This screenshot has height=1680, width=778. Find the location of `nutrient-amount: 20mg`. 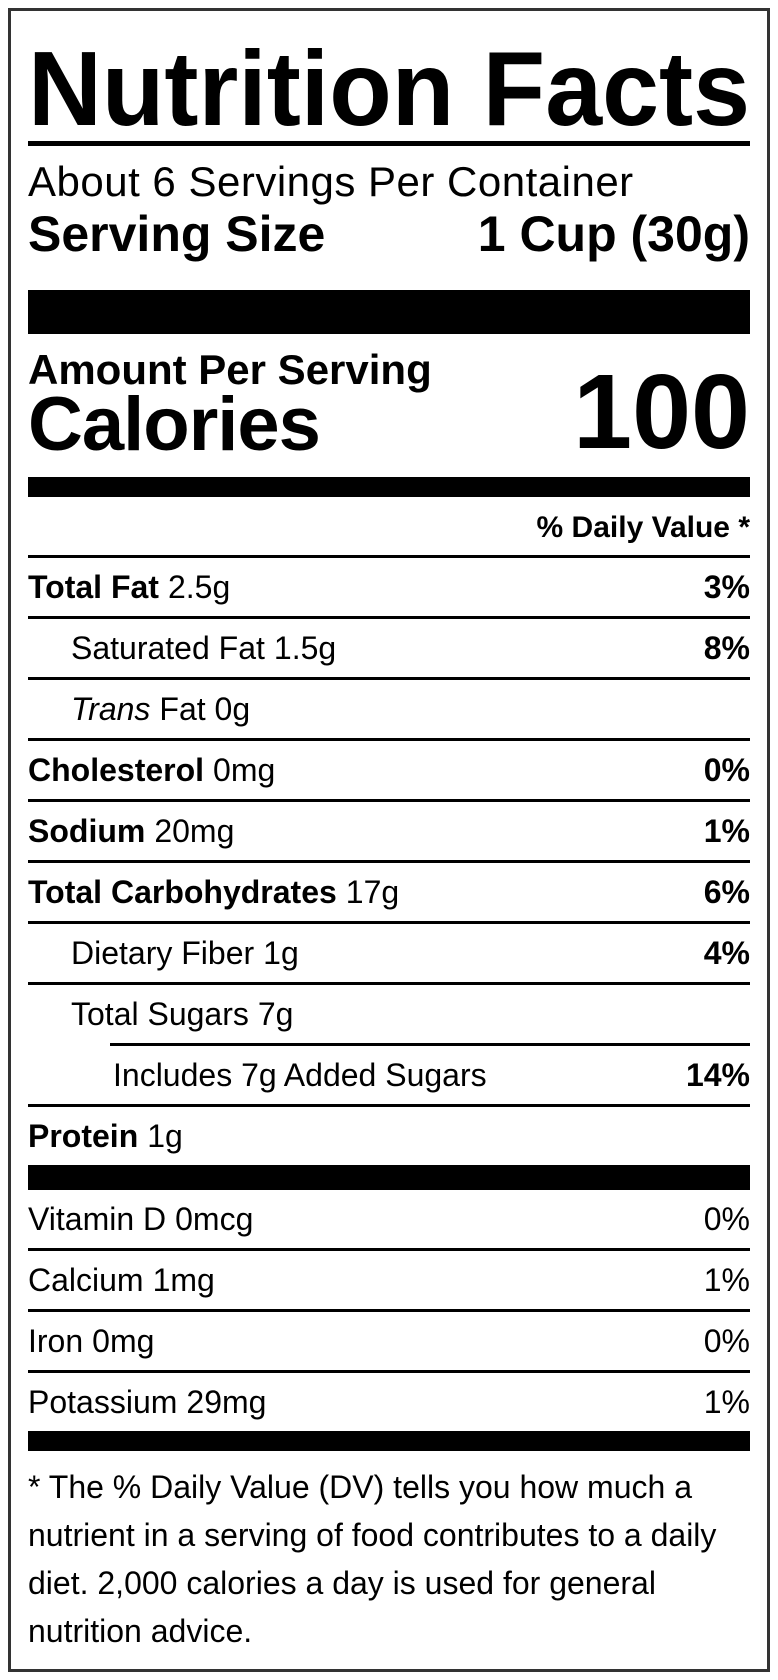

nutrient-amount: 20mg is located at coordinates (194, 831).